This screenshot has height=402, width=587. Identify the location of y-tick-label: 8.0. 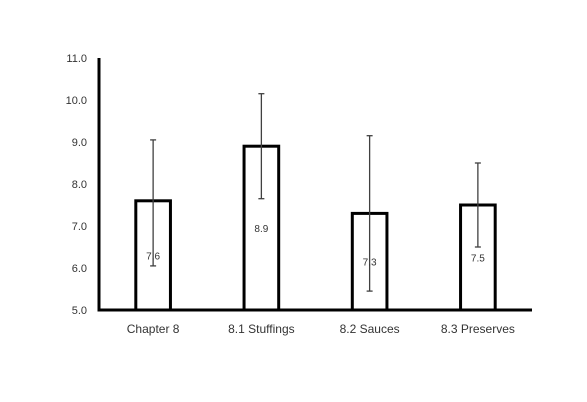
(79, 185).